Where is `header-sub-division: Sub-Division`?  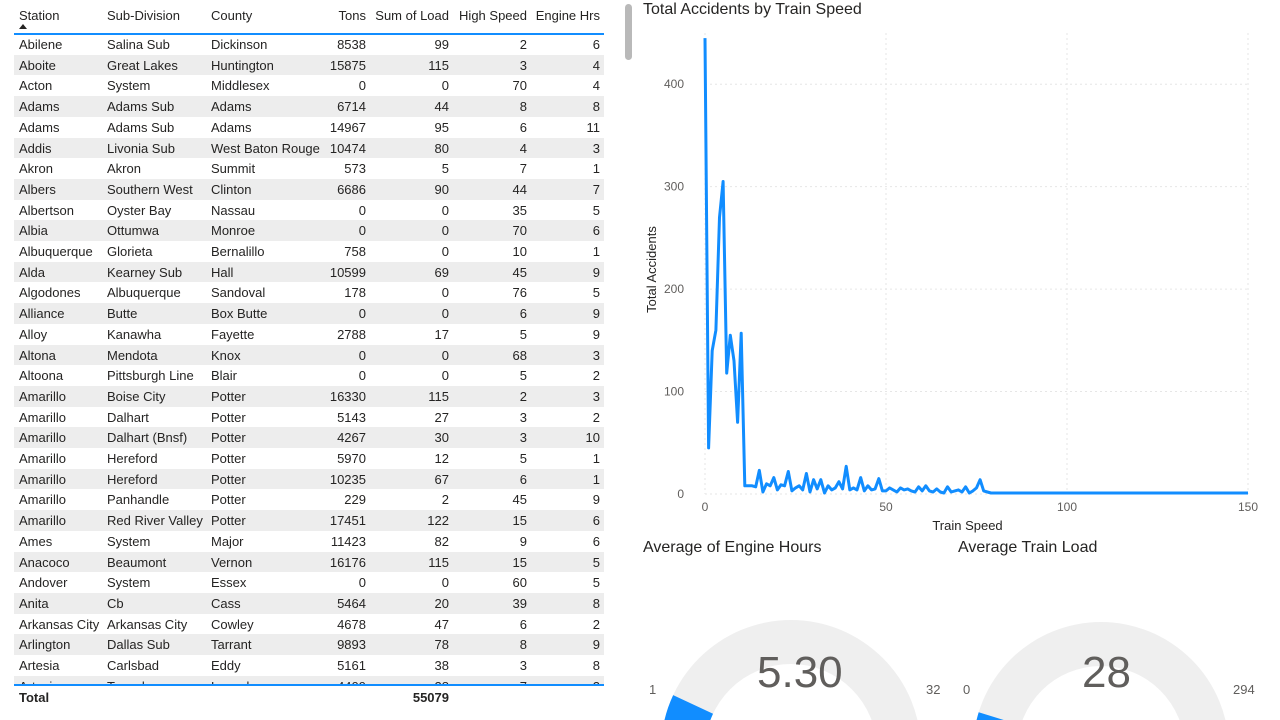
header-sub-division: Sub-Division is located at coordinates (143, 15).